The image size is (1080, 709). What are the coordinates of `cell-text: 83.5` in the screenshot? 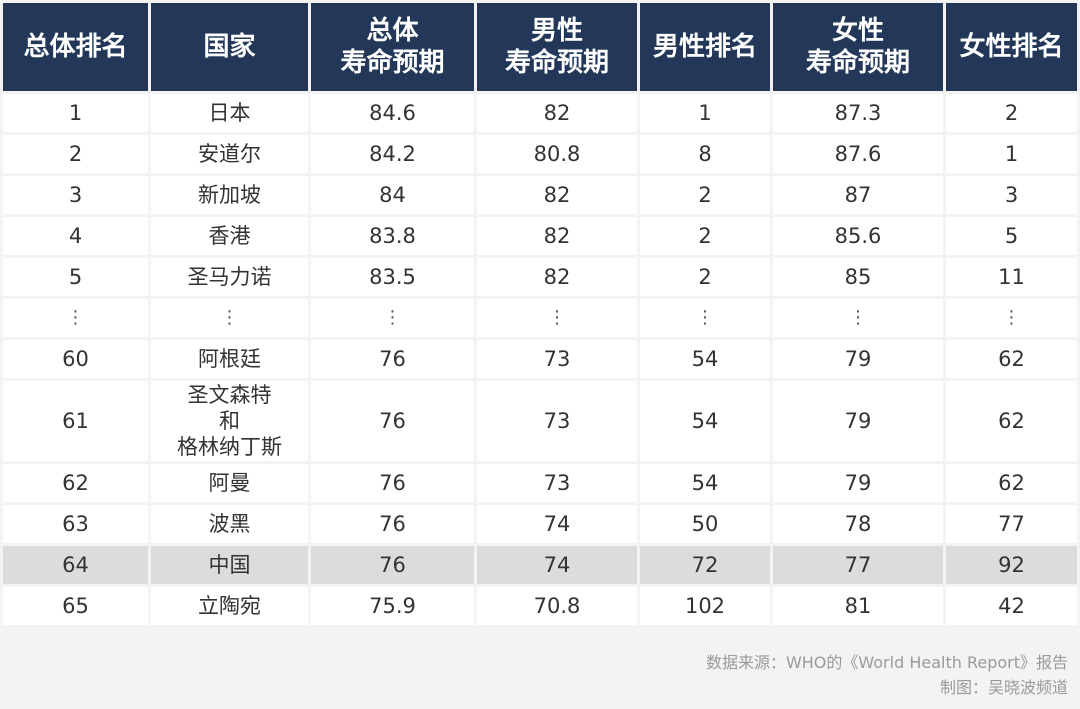 It's located at (392, 277).